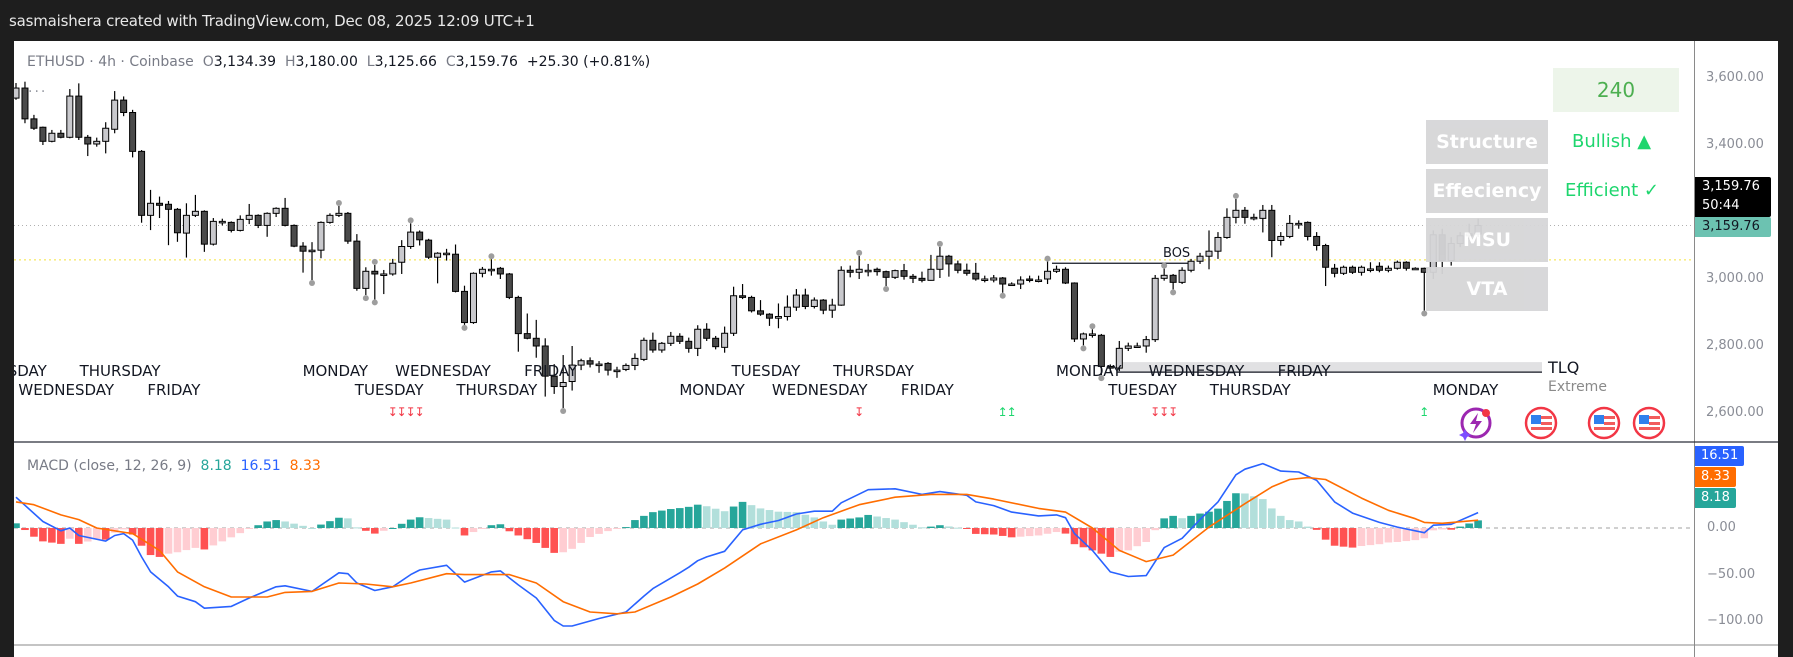 The width and height of the screenshot is (1793, 657). What do you see at coordinates (1612, 141) in the screenshot?
I see `structure-status: Bullish ▲` at bounding box center [1612, 141].